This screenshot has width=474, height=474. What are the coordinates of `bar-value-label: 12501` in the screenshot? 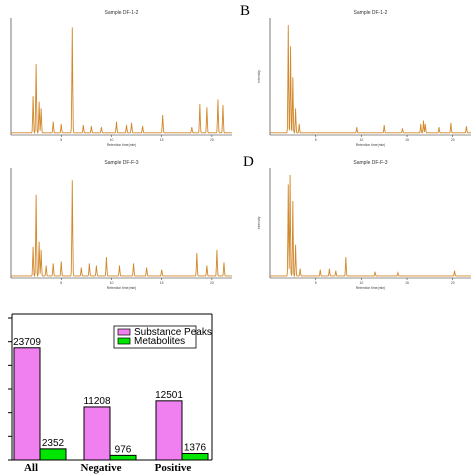 It's located at (169, 395).